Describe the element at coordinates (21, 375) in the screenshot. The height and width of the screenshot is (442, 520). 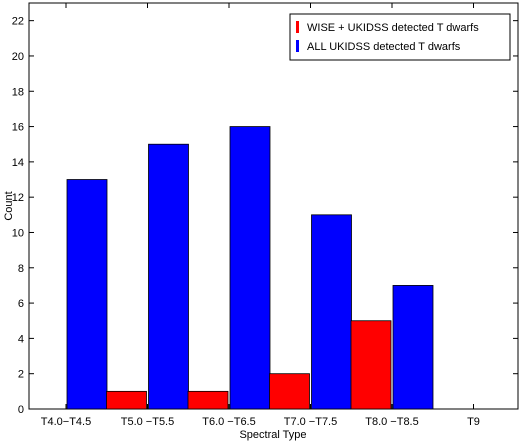
I see `y-tick-label-2: 2` at that location.